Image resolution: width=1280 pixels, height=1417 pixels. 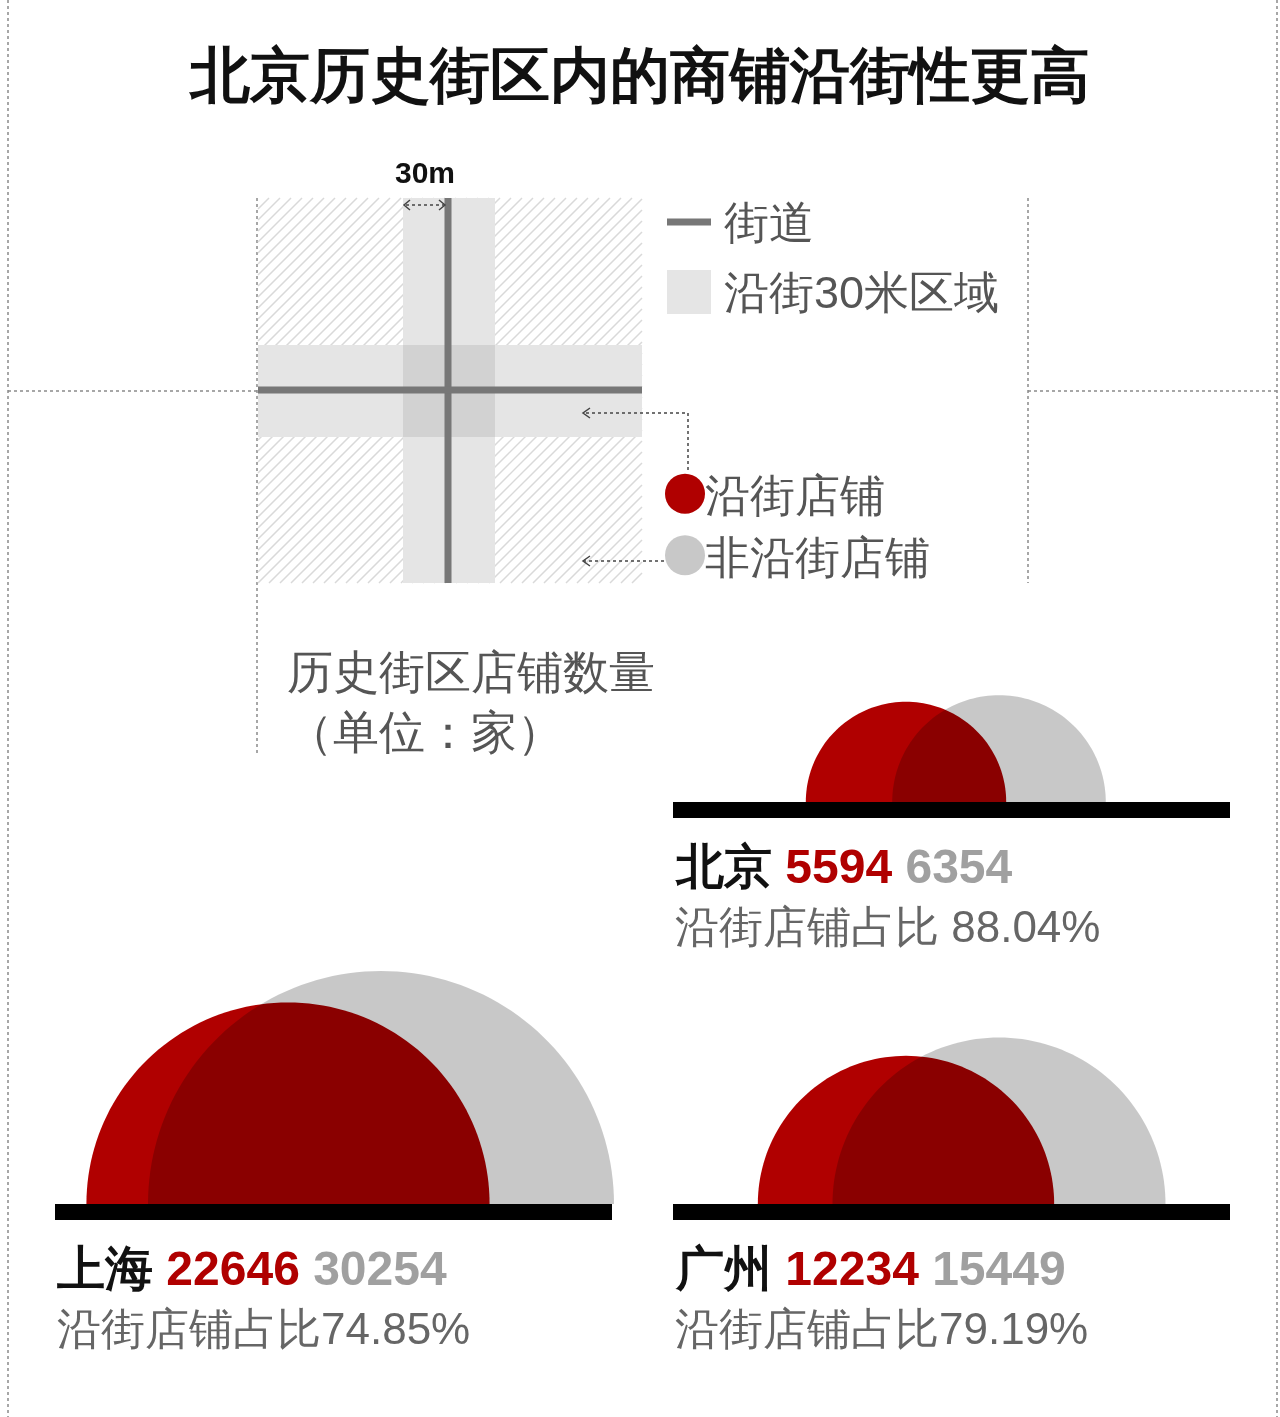 What do you see at coordinates (999, 1268) in the screenshot?
I see `data-label: 15449` at bounding box center [999, 1268].